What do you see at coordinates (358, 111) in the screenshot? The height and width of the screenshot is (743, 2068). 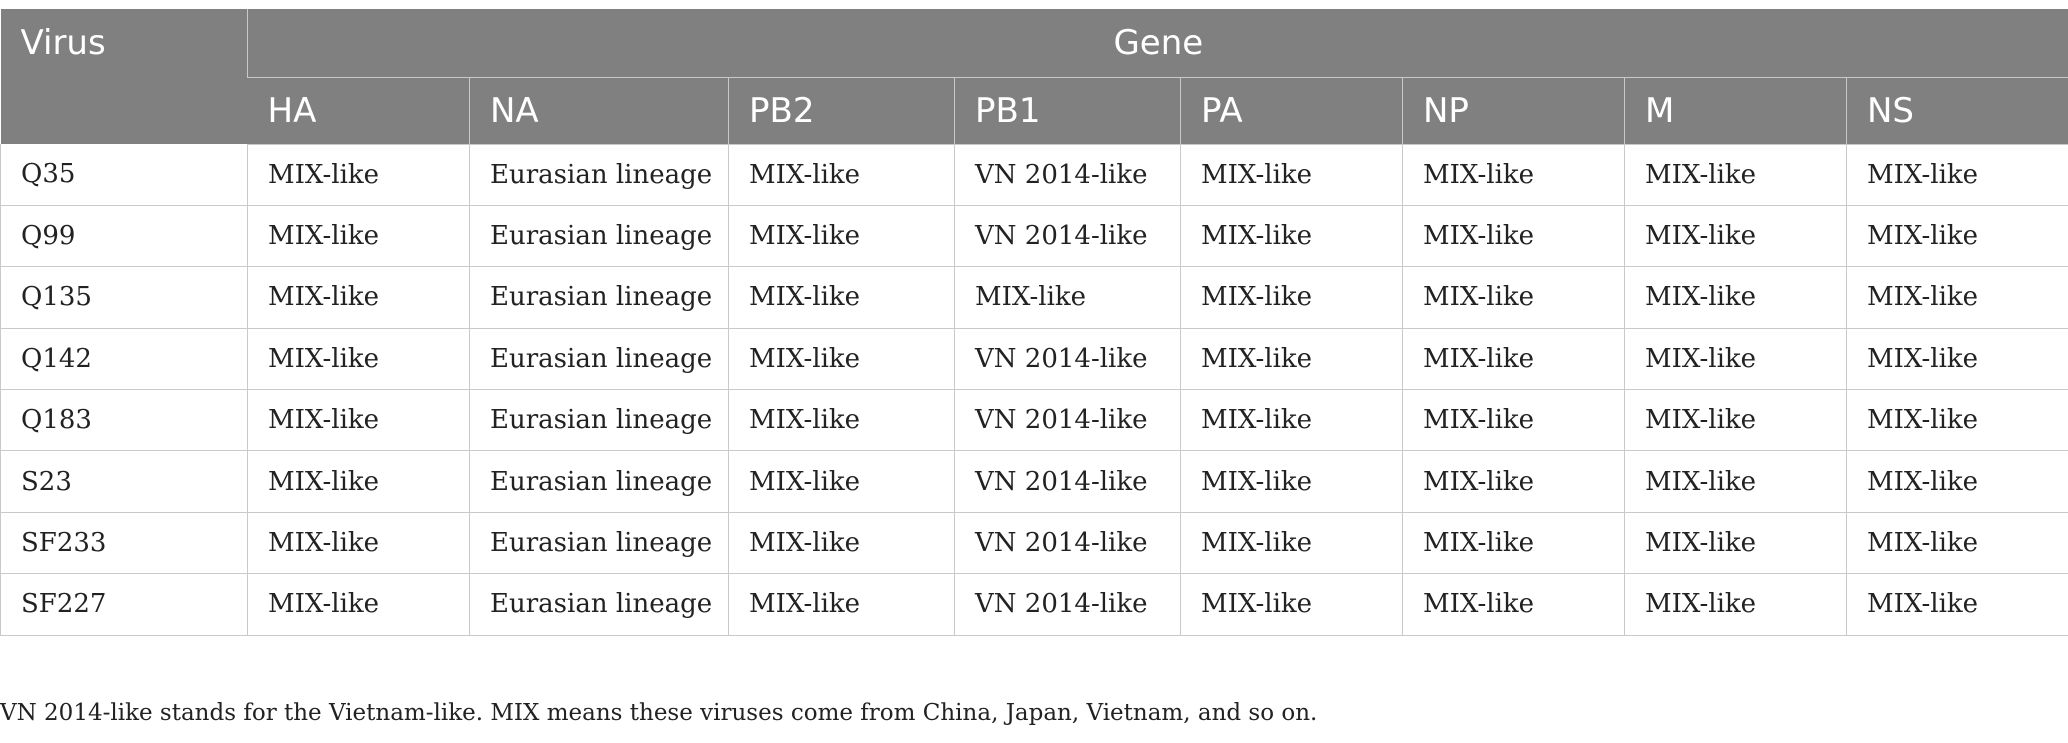 I see `gene-header-ha: HA` at bounding box center [358, 111].